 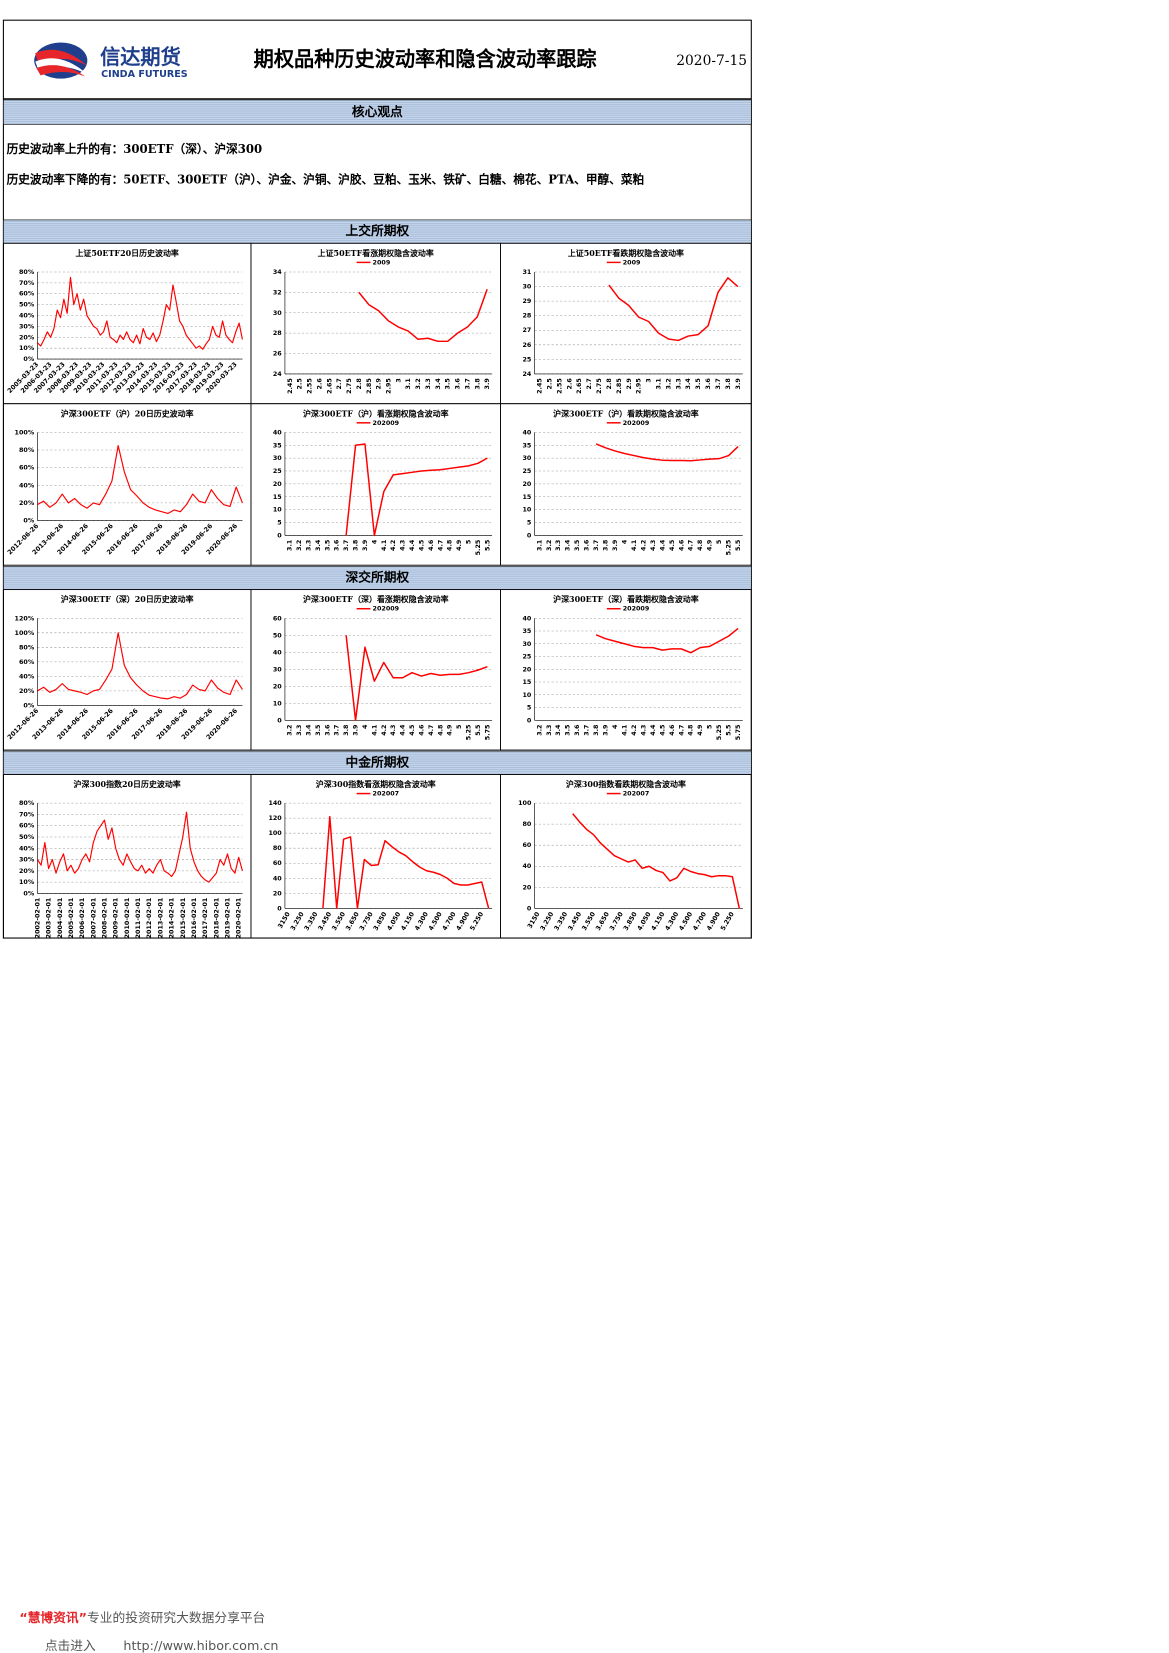 What do you see at coordinates (275, 818) in the screenshot?
I see `y-tick-label: 120` at bounding box center [275, 818].